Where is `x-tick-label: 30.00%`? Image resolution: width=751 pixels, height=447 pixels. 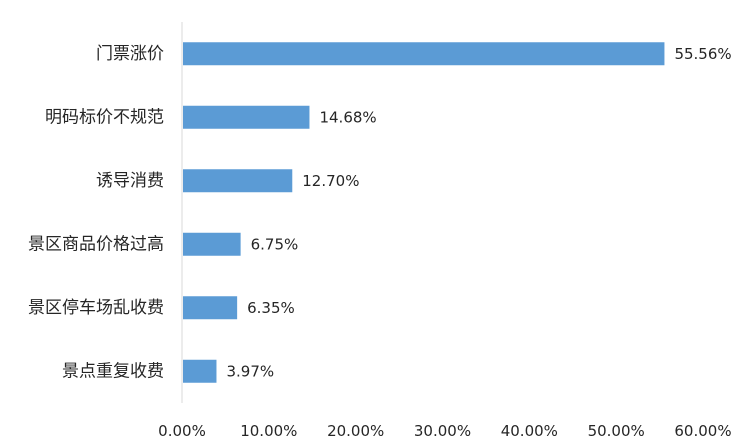
x-tick-label: 30.00% is located at coordinates (442, 431).